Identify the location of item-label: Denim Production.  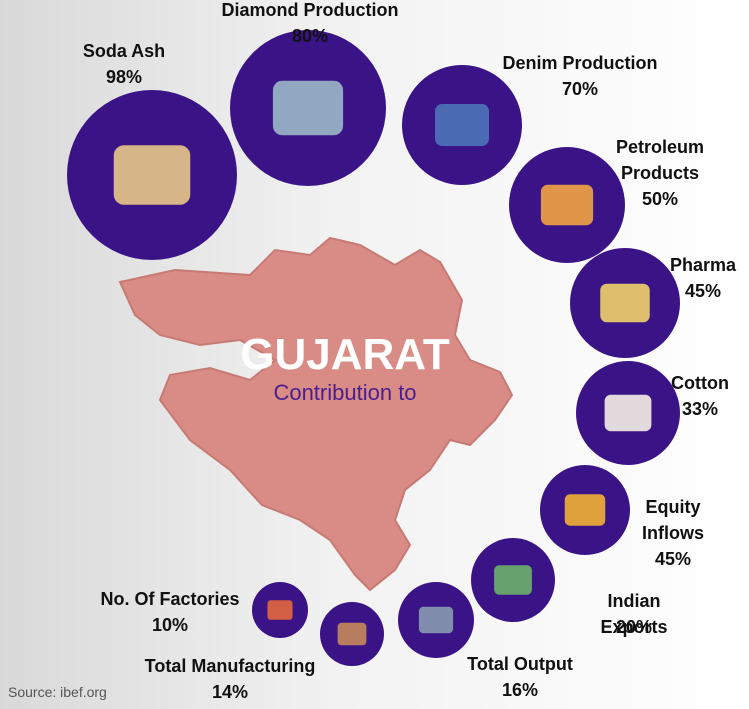
(580, 63).